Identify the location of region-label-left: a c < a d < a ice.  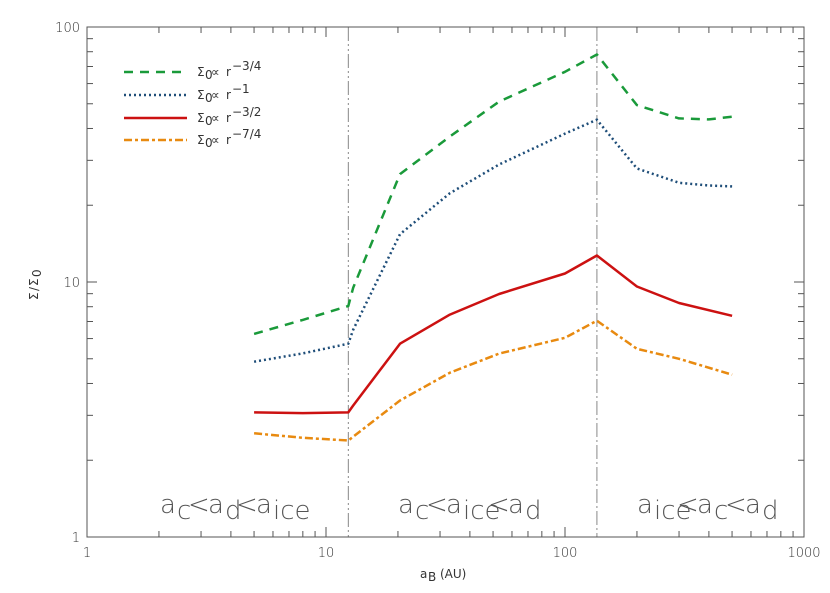
(235, 508).